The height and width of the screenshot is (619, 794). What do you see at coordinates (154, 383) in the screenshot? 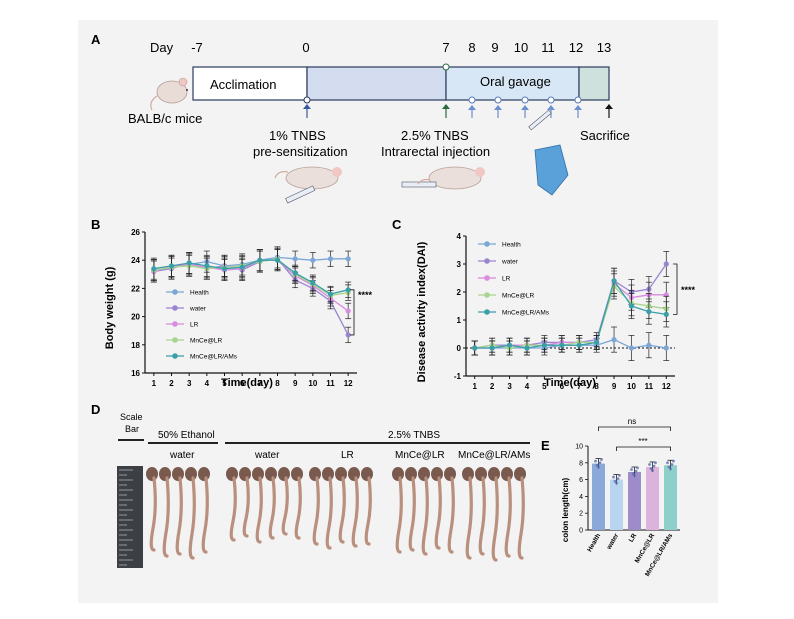
I see `x-tick-label: 1` at bounding box center [154, 383].